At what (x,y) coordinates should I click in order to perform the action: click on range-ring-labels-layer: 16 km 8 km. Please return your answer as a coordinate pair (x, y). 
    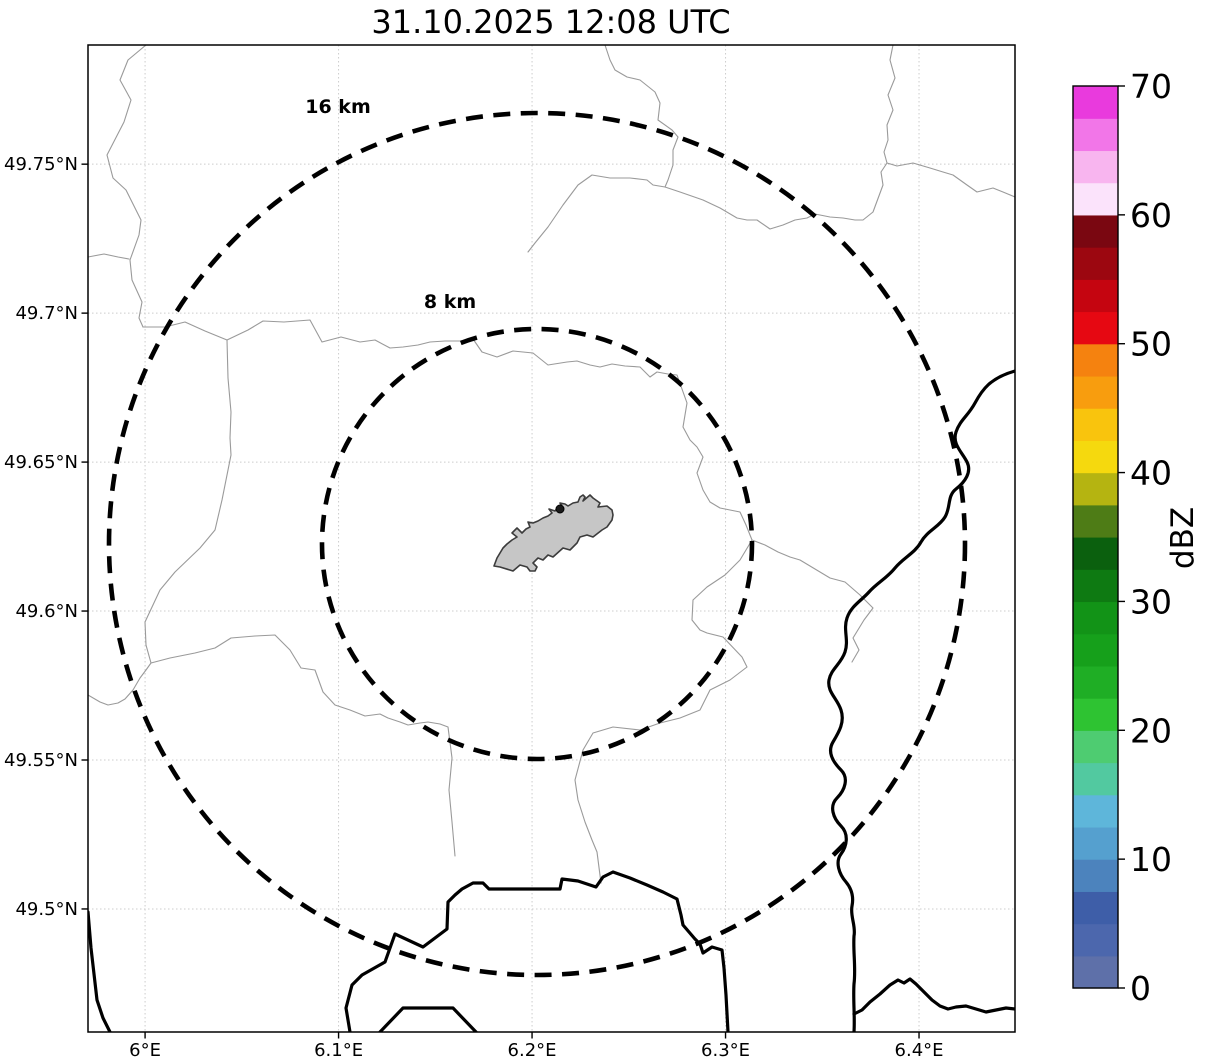
    Looking at the image, I should click on (390, 204).